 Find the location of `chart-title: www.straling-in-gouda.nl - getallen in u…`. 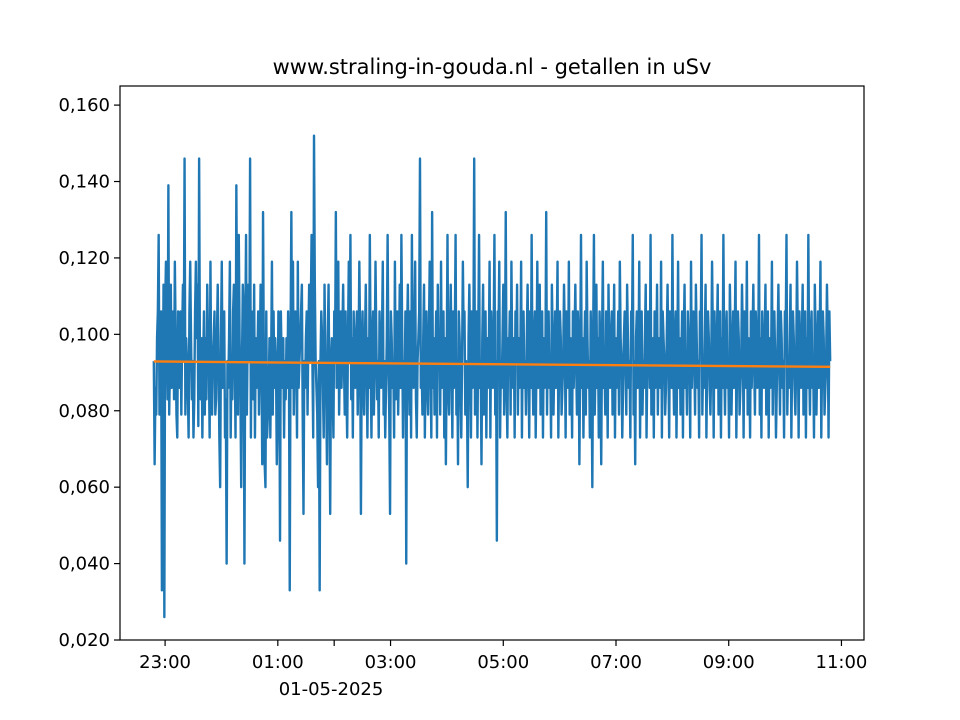

chart-title: www.straling-in-gouda.nl - getallen in u… is located at coordinates (492, 67).